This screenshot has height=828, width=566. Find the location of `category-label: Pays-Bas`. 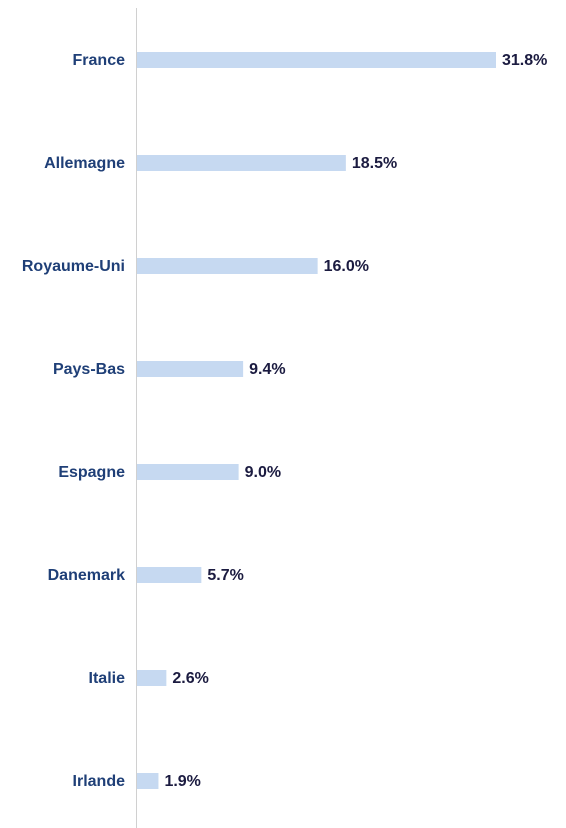

category-label: Pays-Bas is located at coordinates (89, 369).